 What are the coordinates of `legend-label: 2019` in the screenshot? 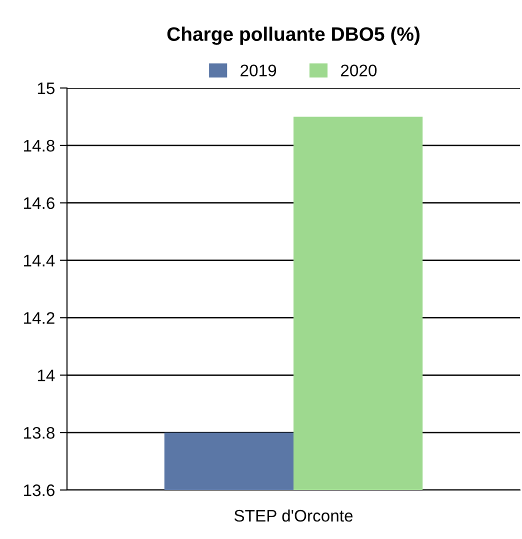 It's located at (258, 70).